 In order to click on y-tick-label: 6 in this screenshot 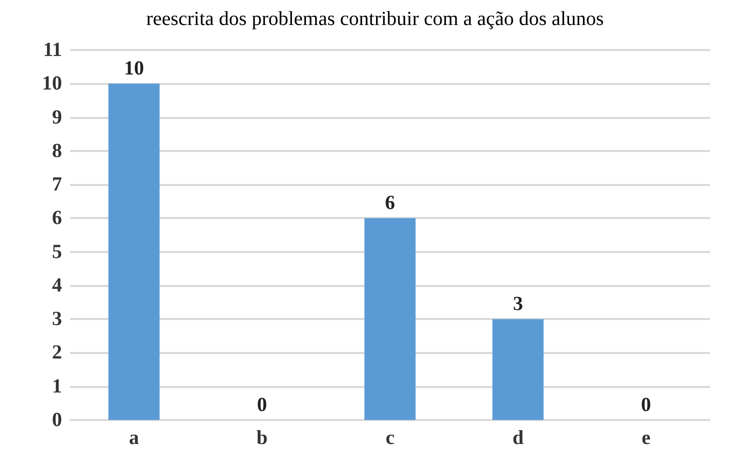, I will do `click(57, 218)`.